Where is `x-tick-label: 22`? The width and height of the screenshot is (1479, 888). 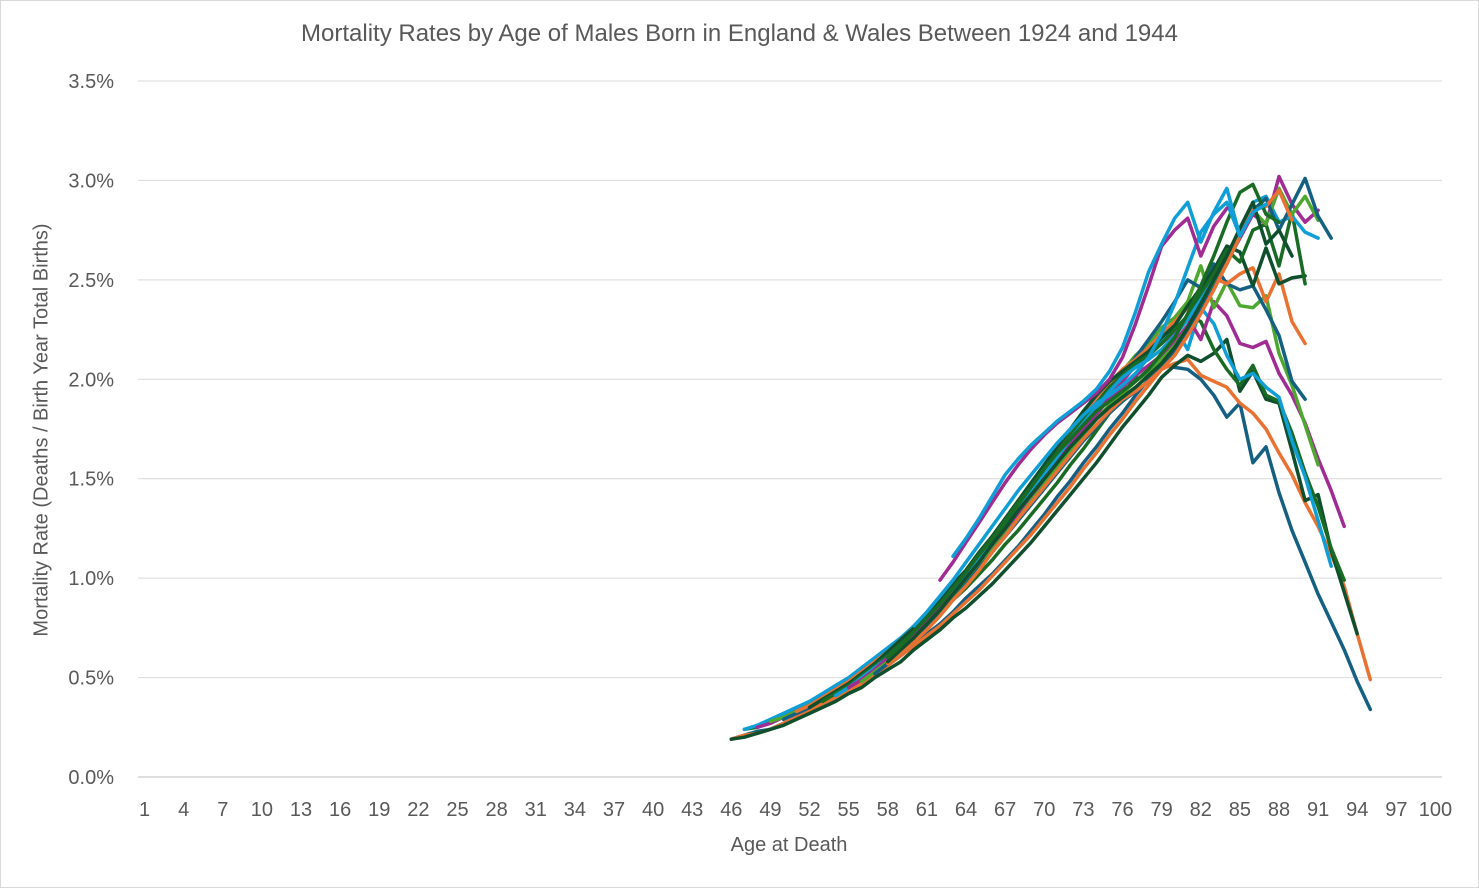
x-tick-label: 22 is located at coordinates (418, 810).